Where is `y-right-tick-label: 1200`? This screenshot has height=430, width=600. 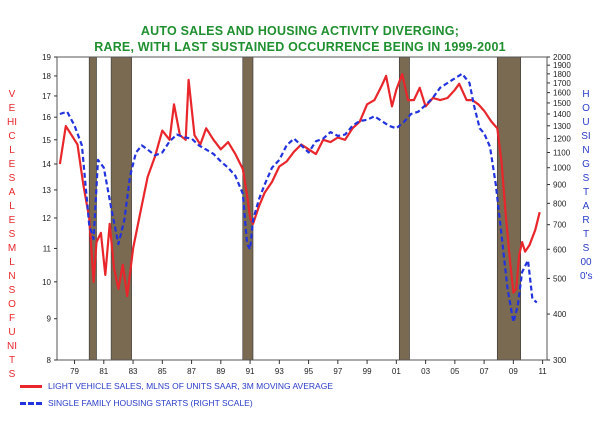 y-right-tick-label: 1200 is located at coordinates (562, 139).